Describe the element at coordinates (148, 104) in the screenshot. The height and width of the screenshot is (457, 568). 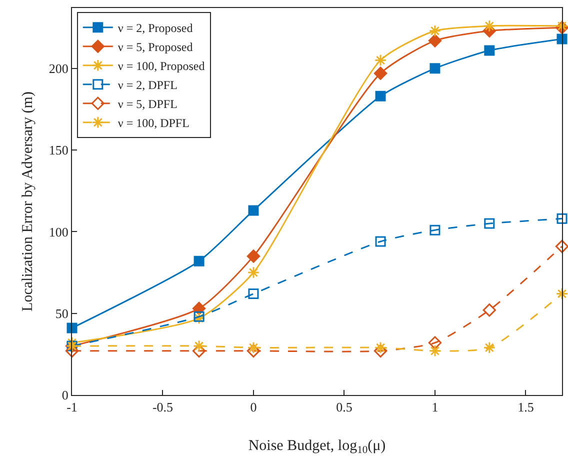
I see `legend-label: ν = 5, DPFL` at that location.